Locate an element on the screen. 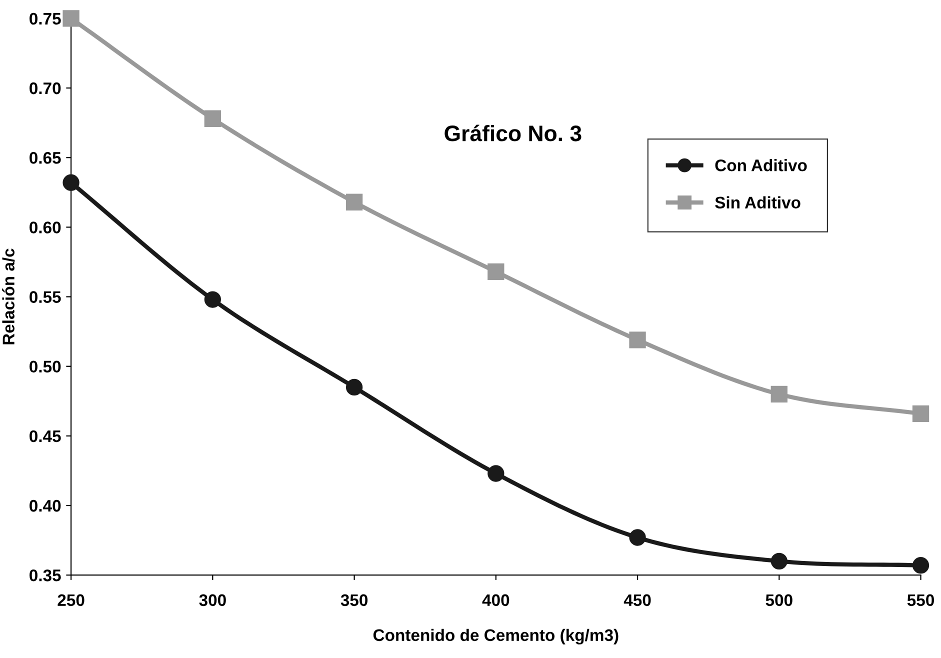  y-tick-label: 0.70 is located at coordinates (45, 88).